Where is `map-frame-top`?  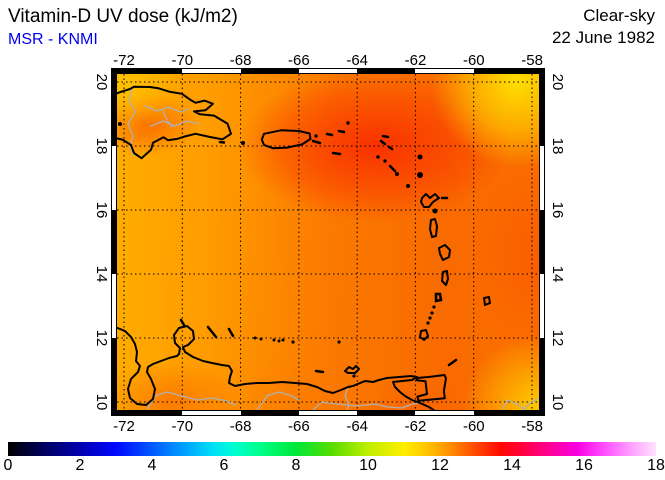
map-frame-top is located at coordinates (328, 71).